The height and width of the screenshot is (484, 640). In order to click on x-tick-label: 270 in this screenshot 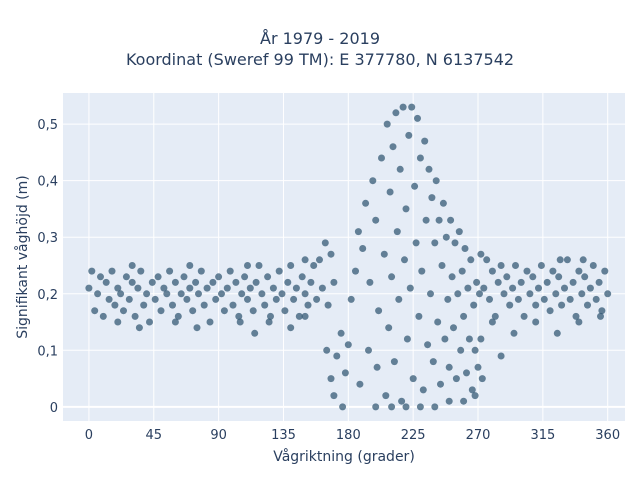, I will do `click(478, 435)`.